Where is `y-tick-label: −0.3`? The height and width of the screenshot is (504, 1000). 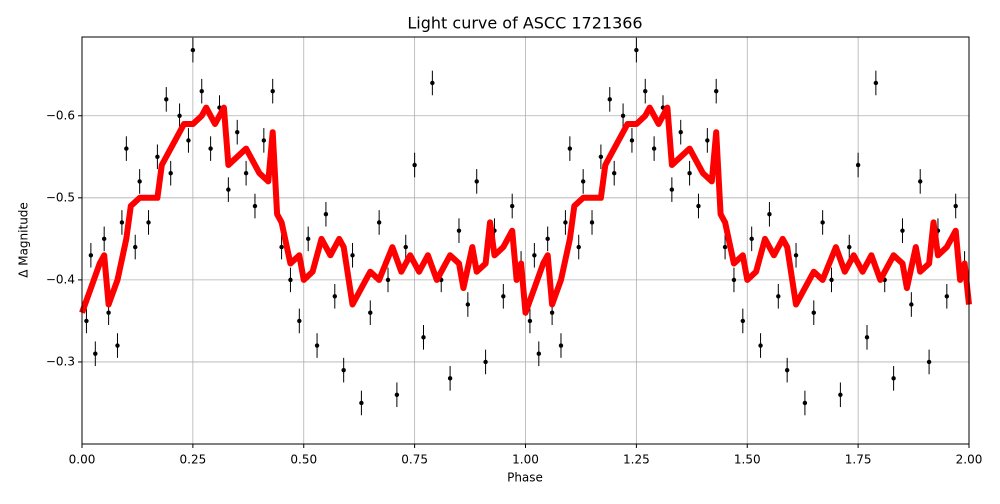 y-tick-label: −0.3 is located at coordinates (60, 361).